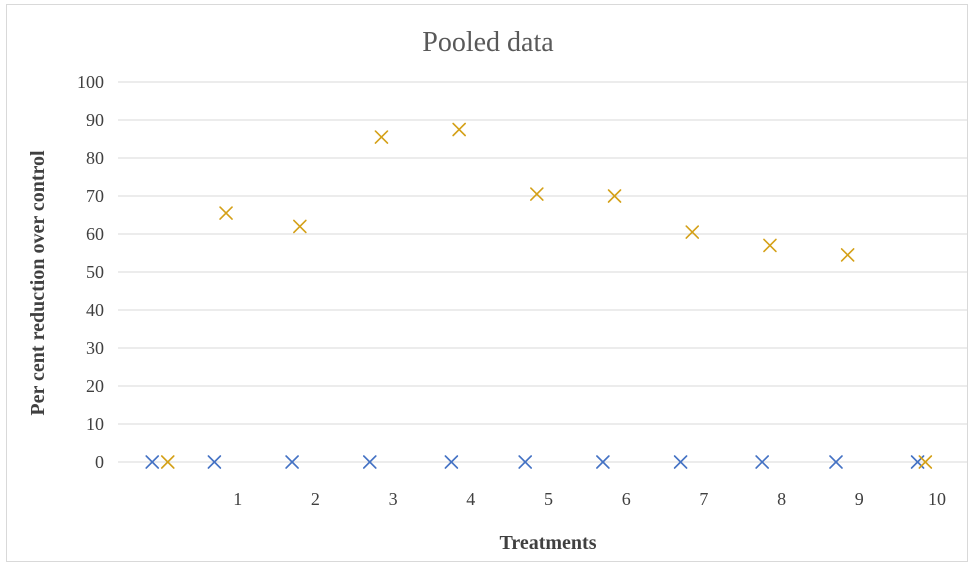 Image resolution: width=976 pixels, height=569 pixels. Describe the element at coordinates (95, 310) in the screenshot. I see `y-tick-label: 40` at that location.